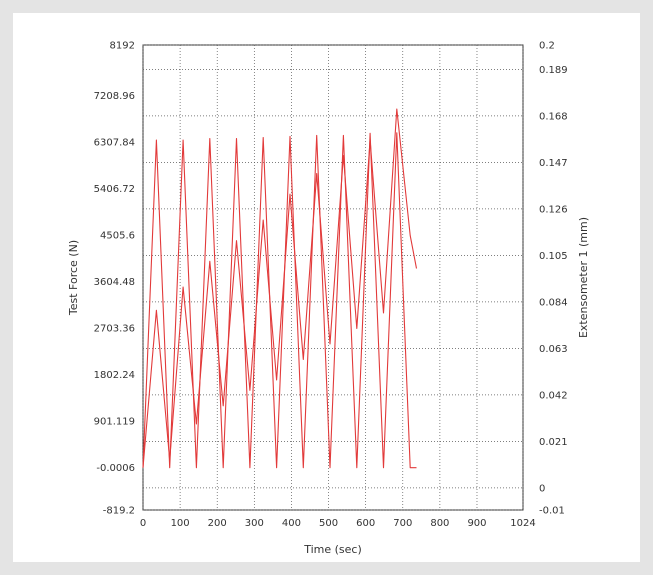  What do you see at coordinates (117, 236) in the screenshot?
I see `y-tick-label: 4505.6` at bounding box center [117, 236].